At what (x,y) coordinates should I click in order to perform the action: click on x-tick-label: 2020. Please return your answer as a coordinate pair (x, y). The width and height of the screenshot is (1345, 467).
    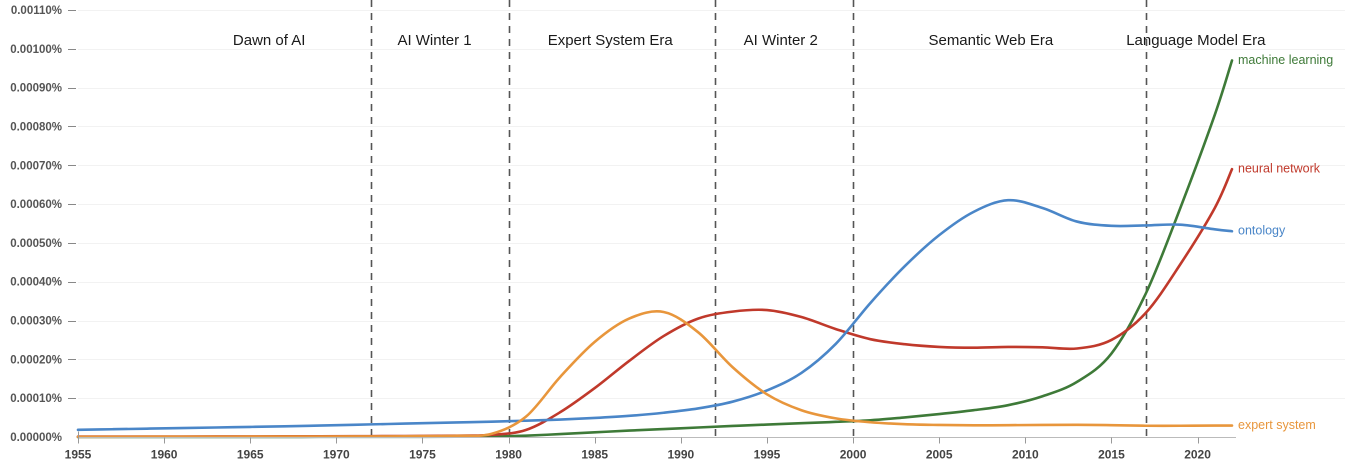
    Looking at the image, I should click on (1197, 455).